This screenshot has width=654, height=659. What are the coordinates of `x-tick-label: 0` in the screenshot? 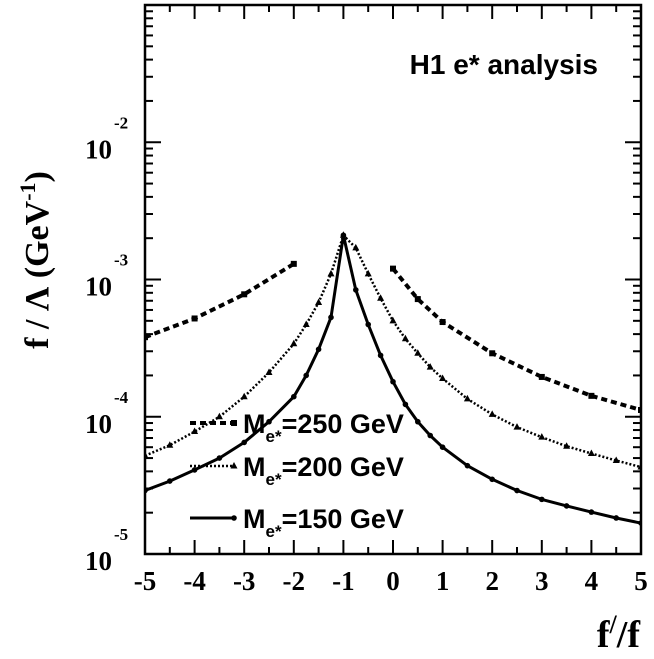 It's located at (393, 581).